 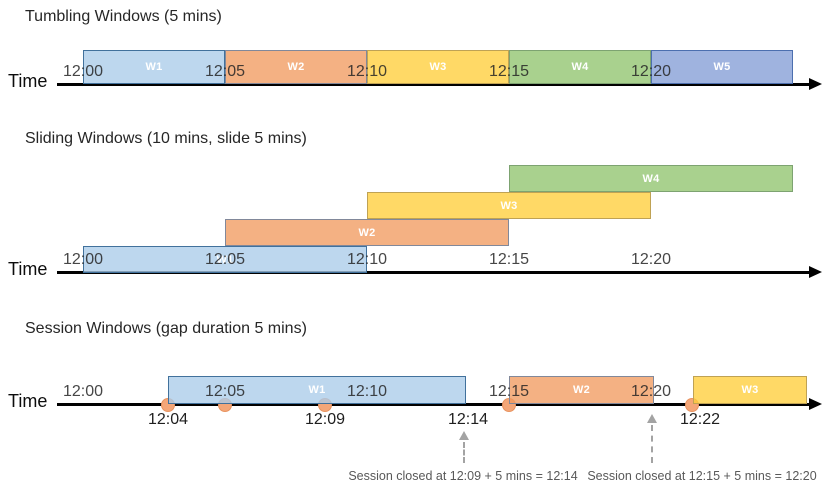 I want to click on window-label-w5: W5, so click(x=722, y=67).